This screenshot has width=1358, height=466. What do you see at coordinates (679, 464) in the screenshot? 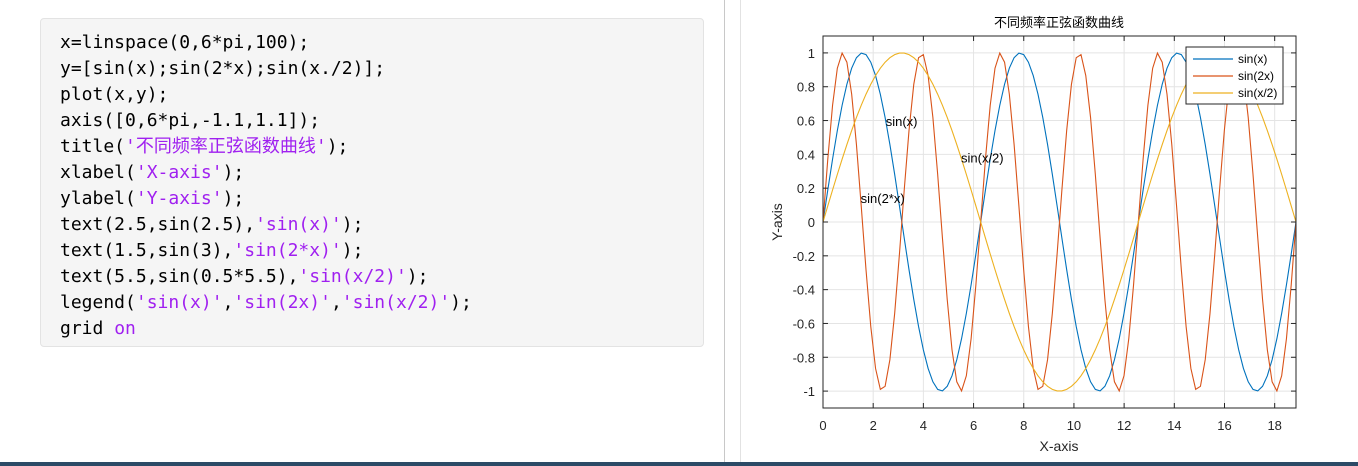
I see `bottom-bar` at bounding box center [679, 464].